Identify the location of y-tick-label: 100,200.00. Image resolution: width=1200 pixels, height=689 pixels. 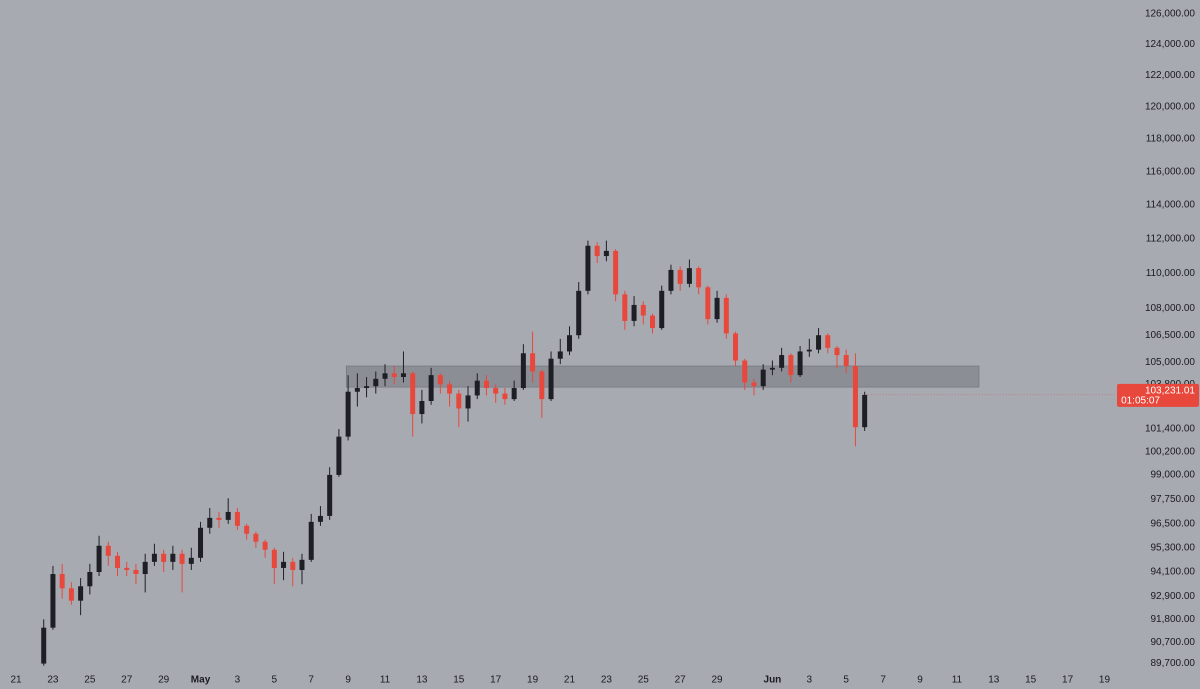
(1170, 451).